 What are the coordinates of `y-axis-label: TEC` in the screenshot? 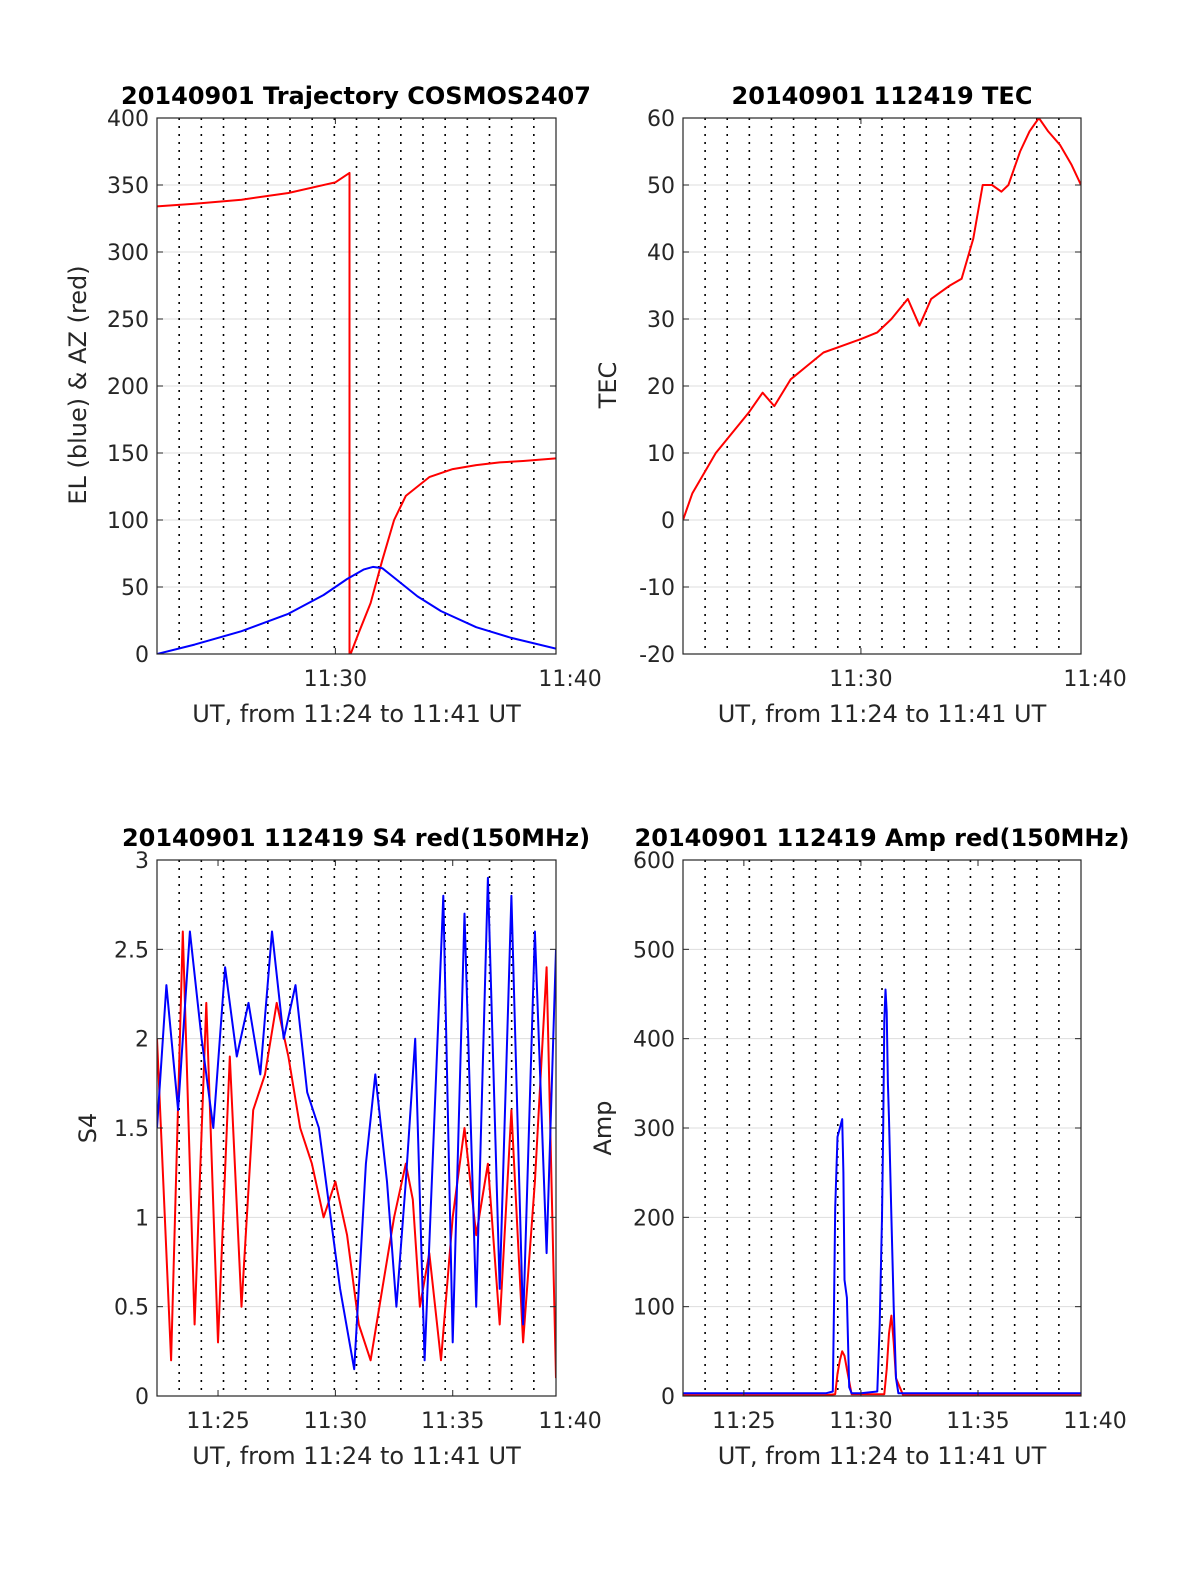 It's located at (608, 386).